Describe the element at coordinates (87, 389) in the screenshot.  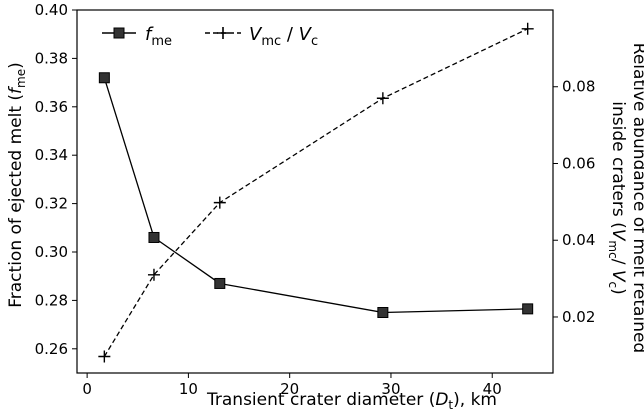
I see `x-tick-label: 0` at that location.